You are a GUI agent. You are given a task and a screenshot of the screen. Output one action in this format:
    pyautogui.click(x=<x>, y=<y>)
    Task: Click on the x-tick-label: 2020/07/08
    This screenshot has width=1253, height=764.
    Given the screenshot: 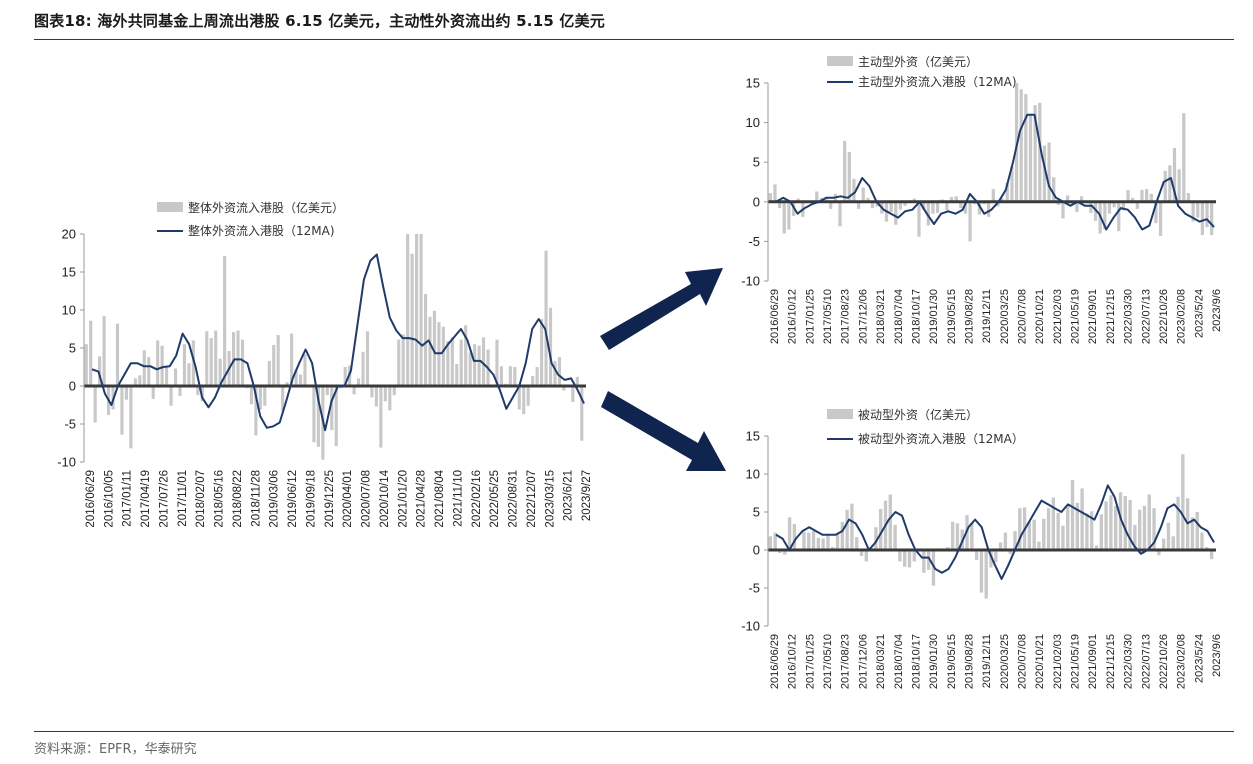 What is the action you would take?
    pyautogui.click(x=367, y=499)
    